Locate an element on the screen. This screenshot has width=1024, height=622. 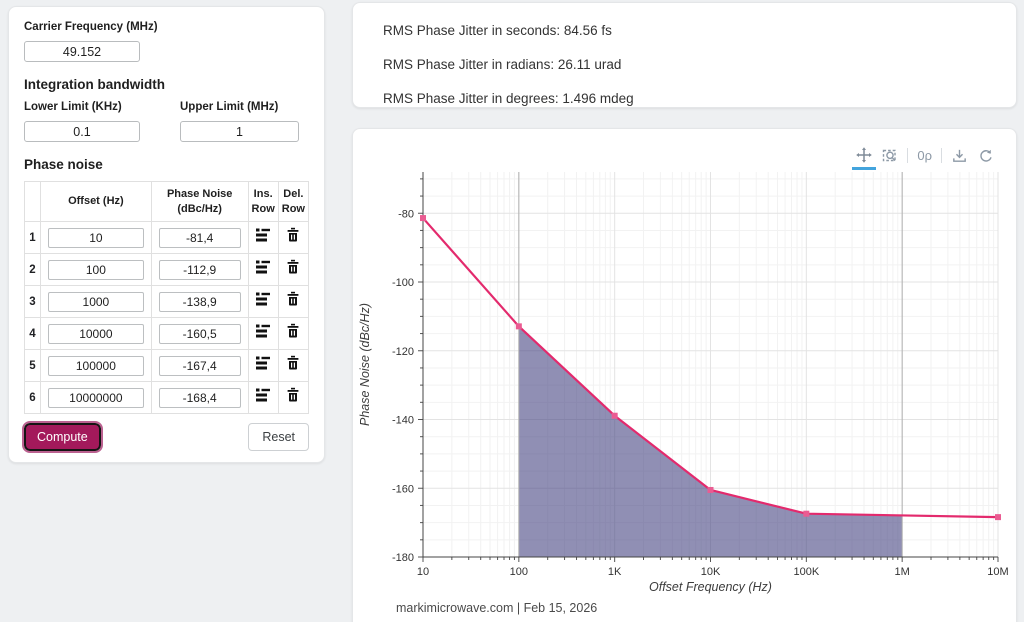
phase-noise-heading: Phase noise is located at coordinates (63, 164).